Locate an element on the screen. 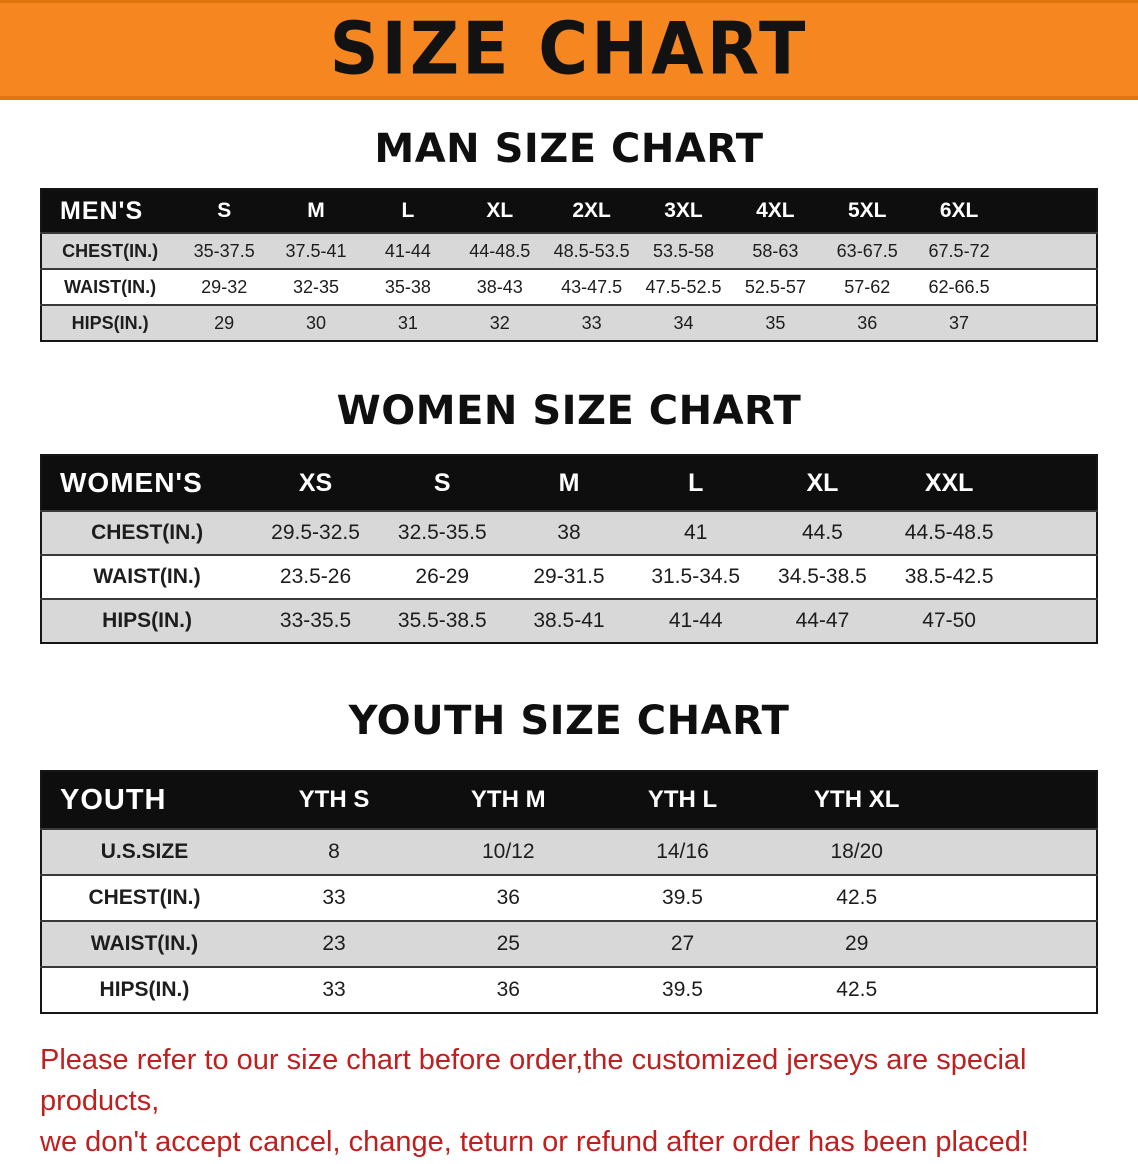 The image size is (1138, 1164). size-col-header: 2XL is located at coordinates (591, 211).